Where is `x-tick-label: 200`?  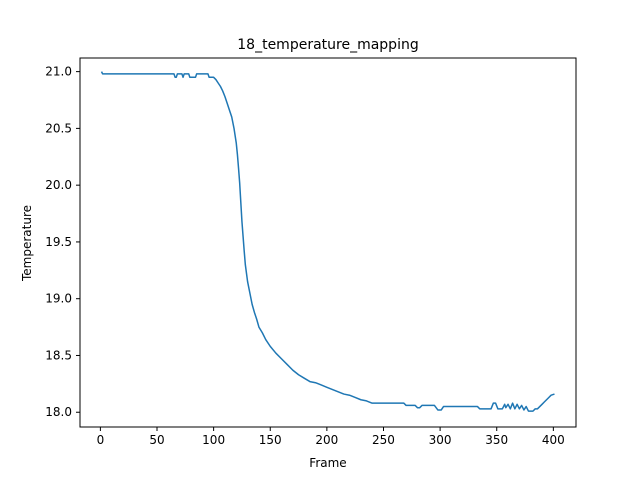
x-tick-label: 200 is located at coordinates (326, 440).